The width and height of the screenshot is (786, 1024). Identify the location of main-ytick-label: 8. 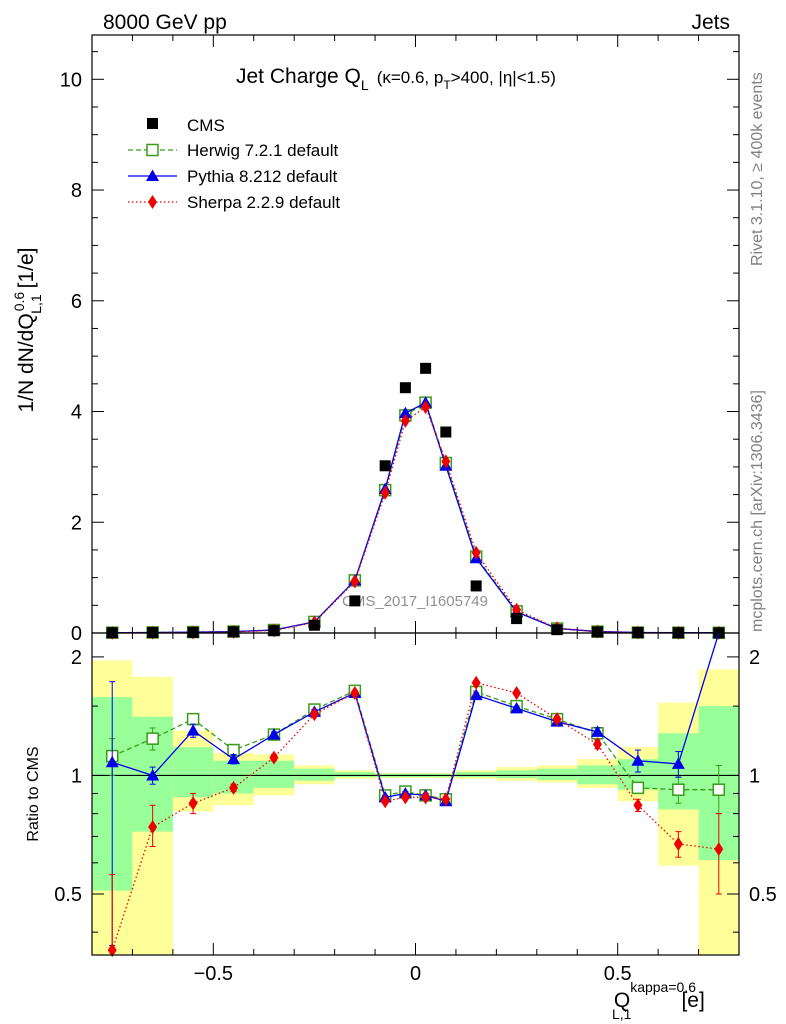
(76, 191).